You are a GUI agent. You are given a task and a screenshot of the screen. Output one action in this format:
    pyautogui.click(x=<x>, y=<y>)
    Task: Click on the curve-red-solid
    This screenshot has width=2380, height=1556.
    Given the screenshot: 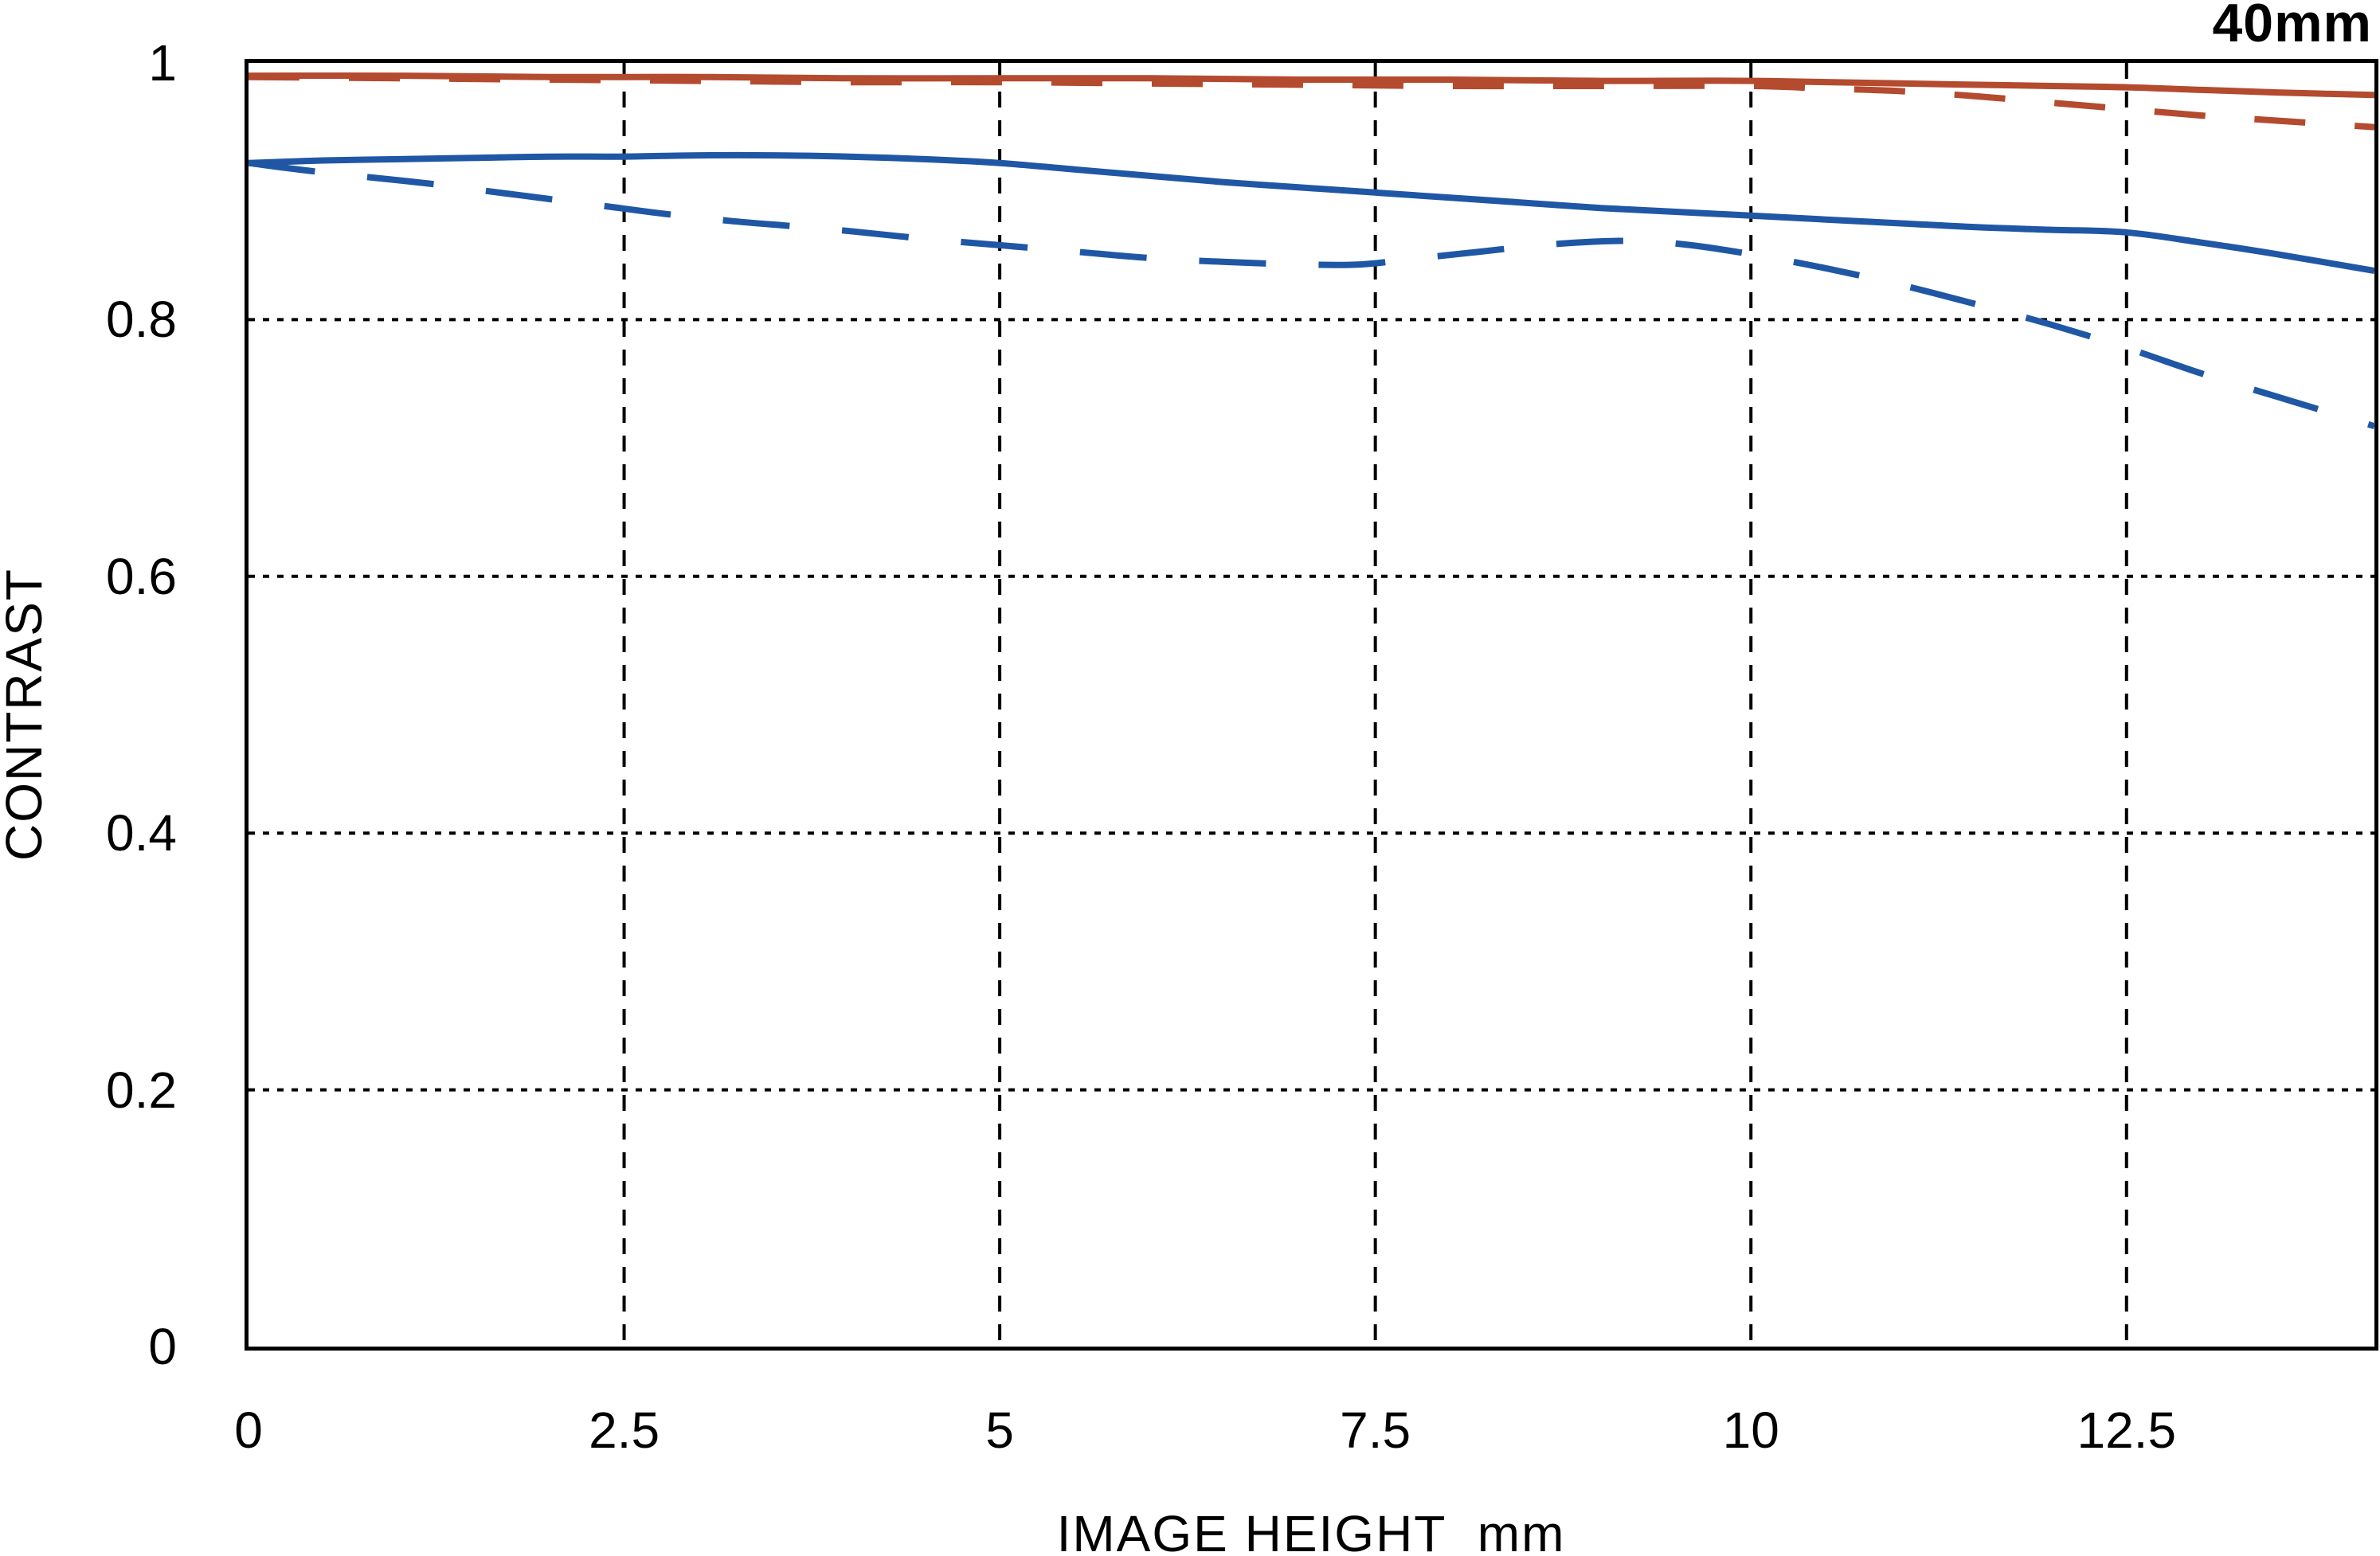 What is the action you would take?
    pyautogui.click(x=1311, y=85)
    